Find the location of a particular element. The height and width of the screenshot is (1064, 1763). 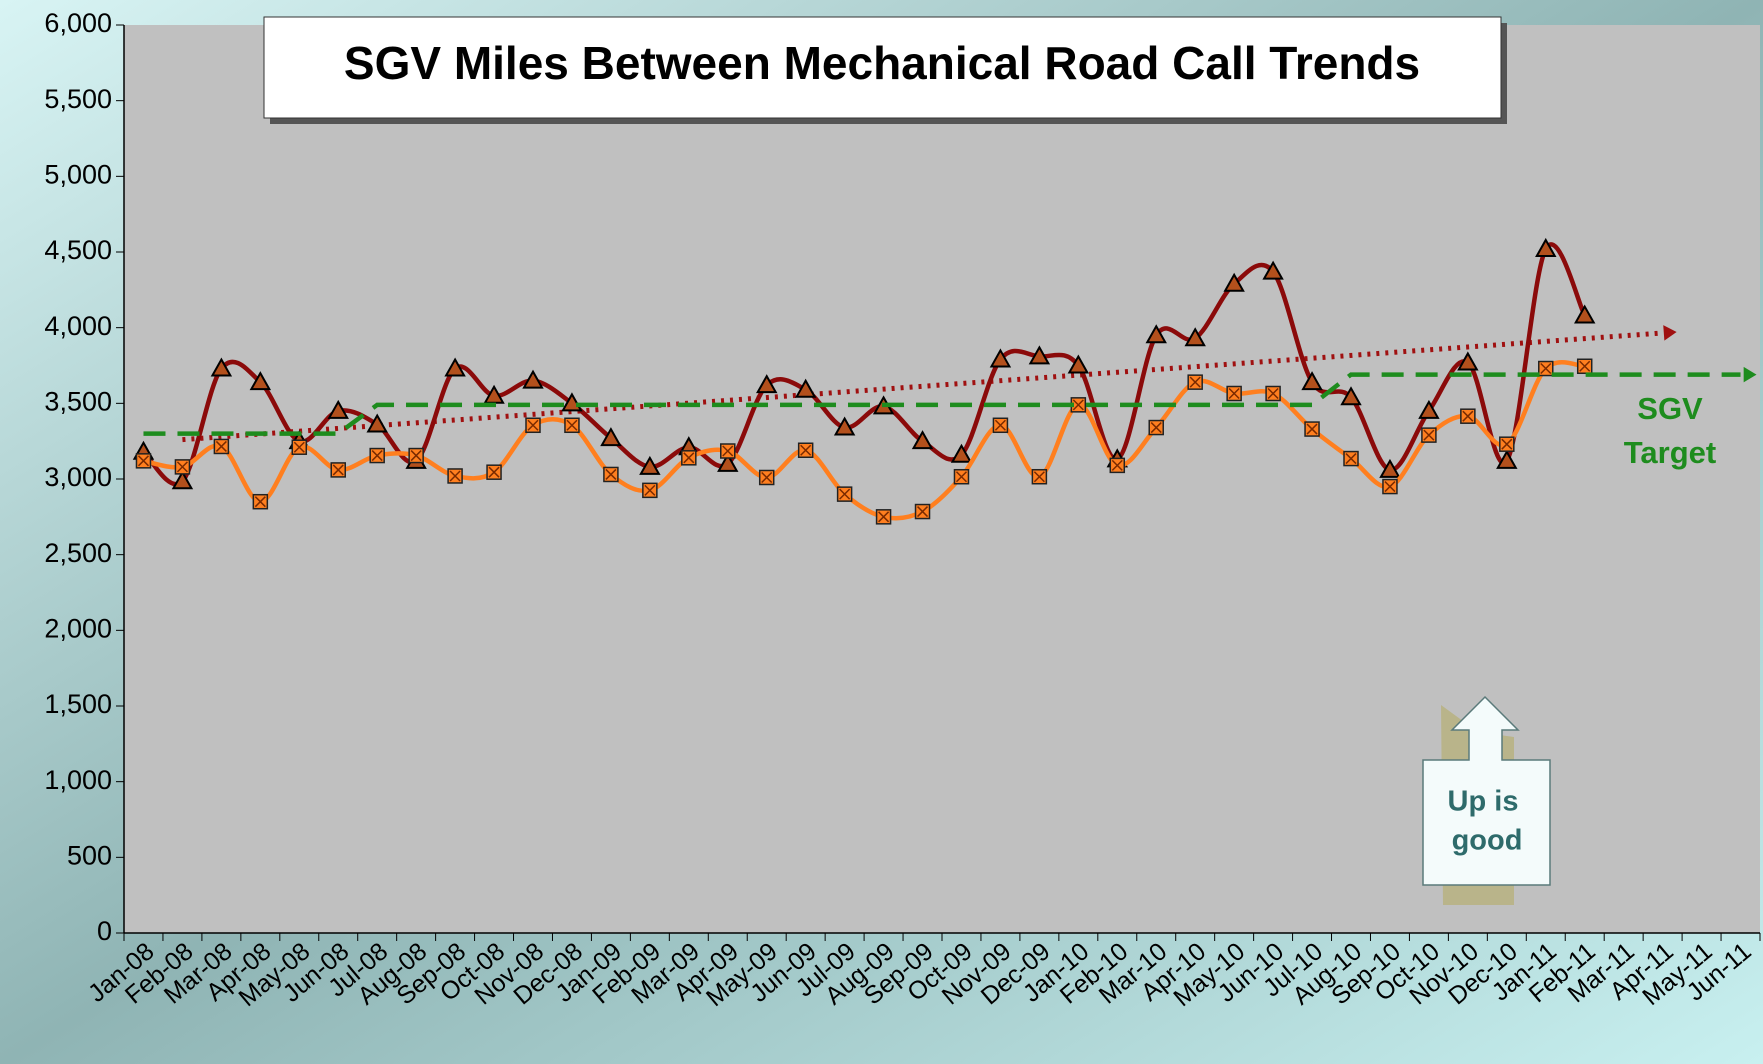

y-tick-label: 500 is located at coordinates (89, 855).